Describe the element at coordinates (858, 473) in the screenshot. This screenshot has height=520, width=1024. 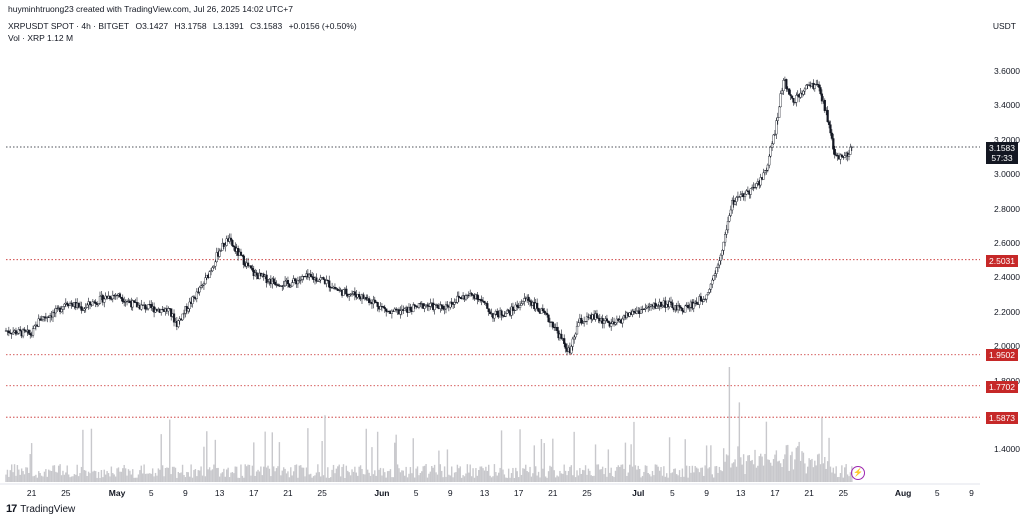
I see `alert-bolt-icon: ⚡` at that location.